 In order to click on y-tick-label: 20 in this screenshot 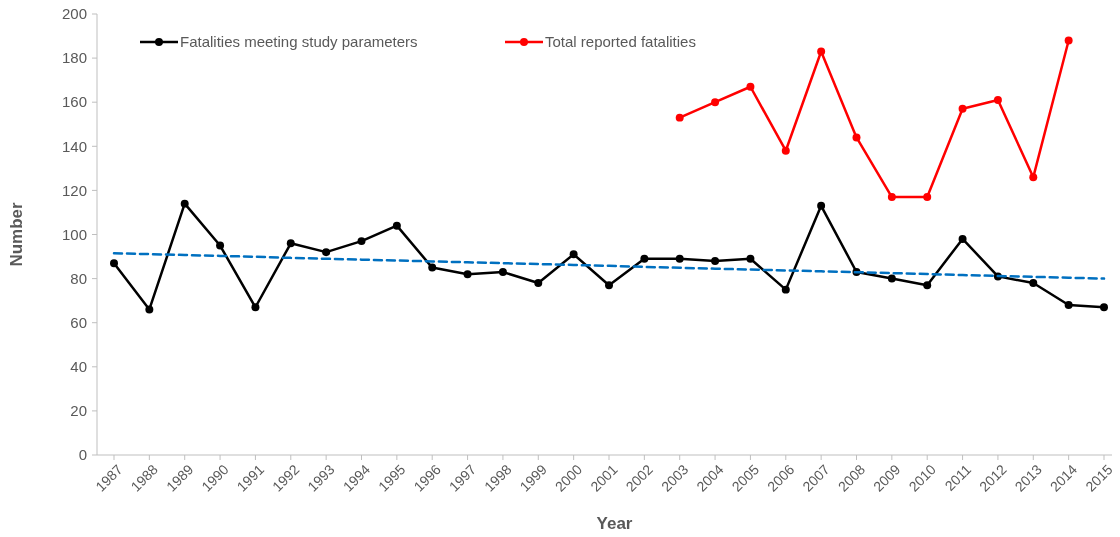, I will do `click(78, 411)`.